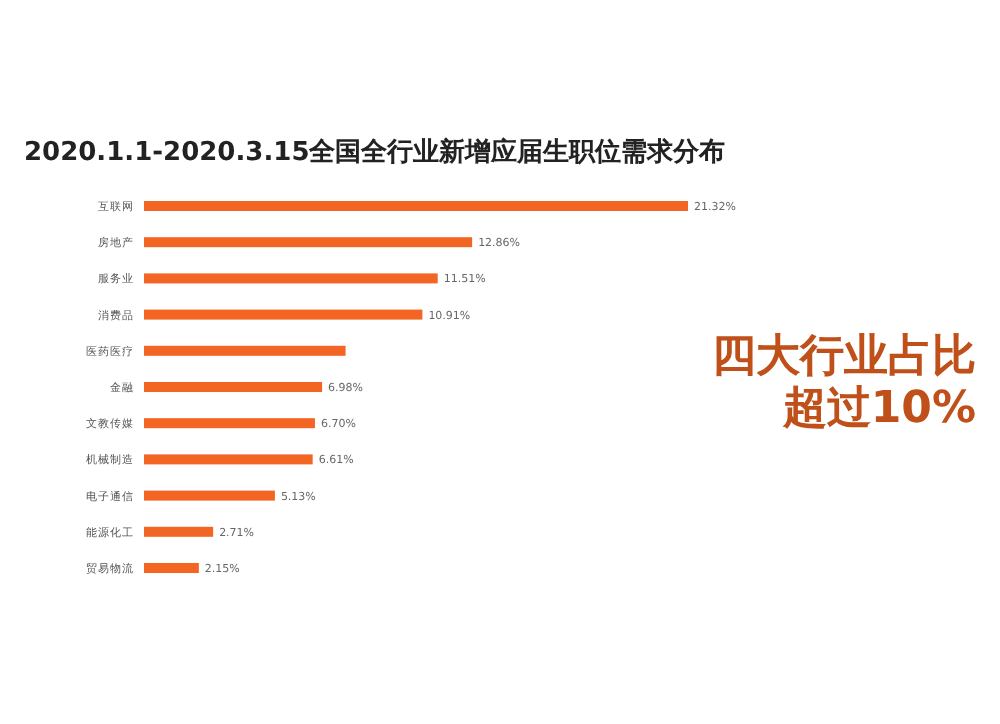 The image size is (1000, 724). What do you see at coordinates (375, 152) in the screenshot?
I see `chart-title: 2020.1.1-2020.3.15全国全行业新增应届生职位需求分布` at bounding box center [375, 152].